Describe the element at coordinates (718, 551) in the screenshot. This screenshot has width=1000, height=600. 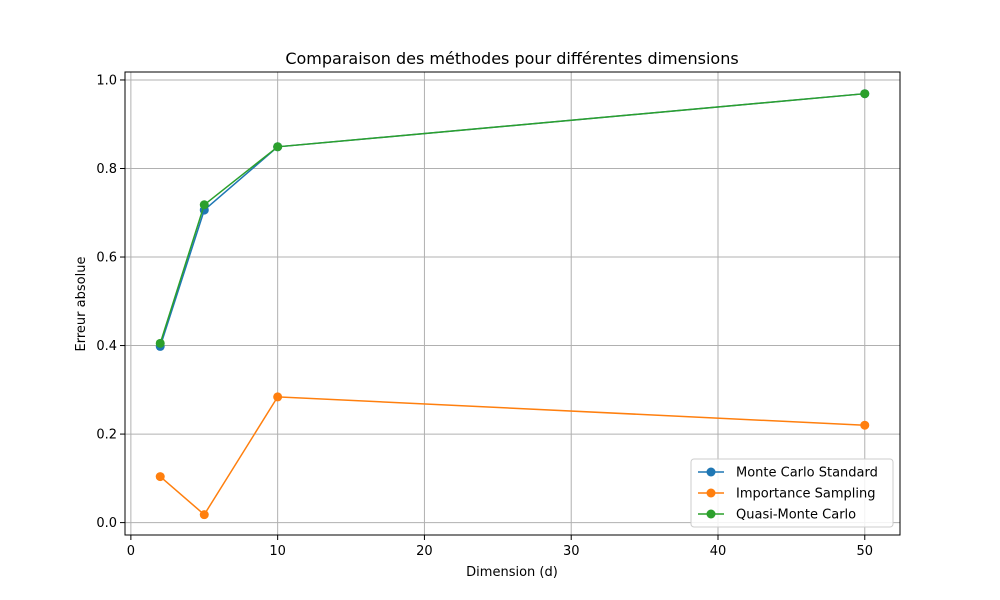
I see `x-tick-label: 40` at that location.